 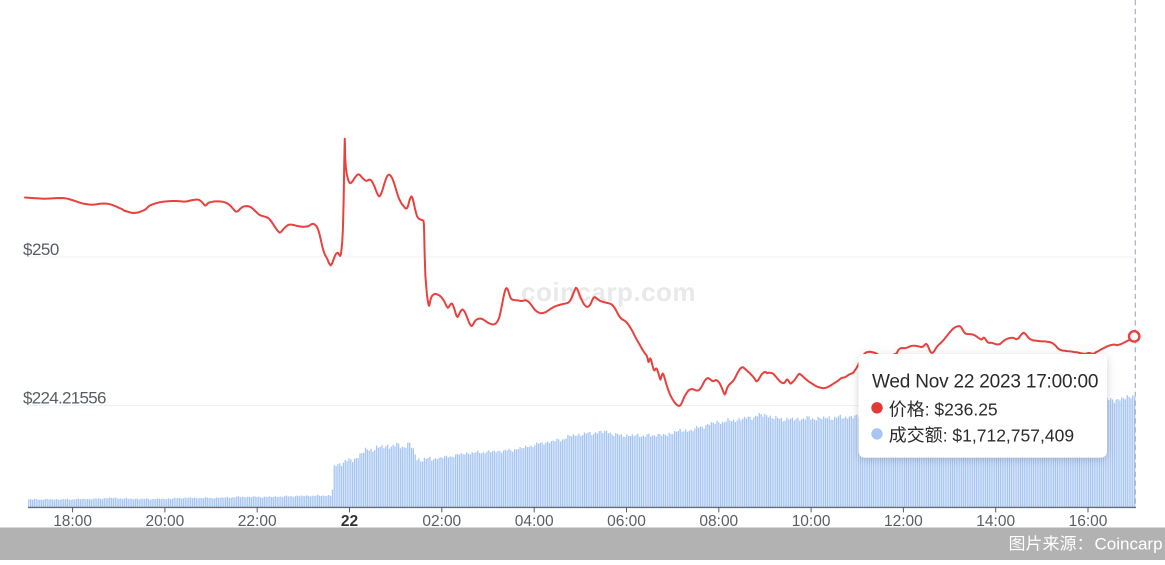 What do you see at coordinates (1088, 521) in the screenshot?
I see `svg-text: 16:00` at bounding box center [1088, 521].